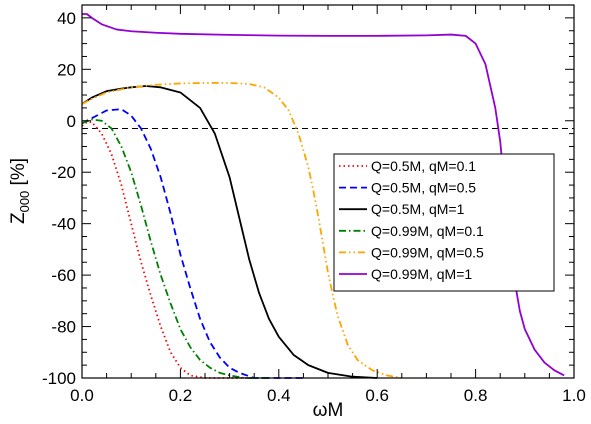 The width and height of the screenshot is (591, 424). What do you see at coordinates (423, 166) in the screenshot?
I see `legend-label-1: Q=0.5M, qM=0.1` at bounding box center [423, 166].